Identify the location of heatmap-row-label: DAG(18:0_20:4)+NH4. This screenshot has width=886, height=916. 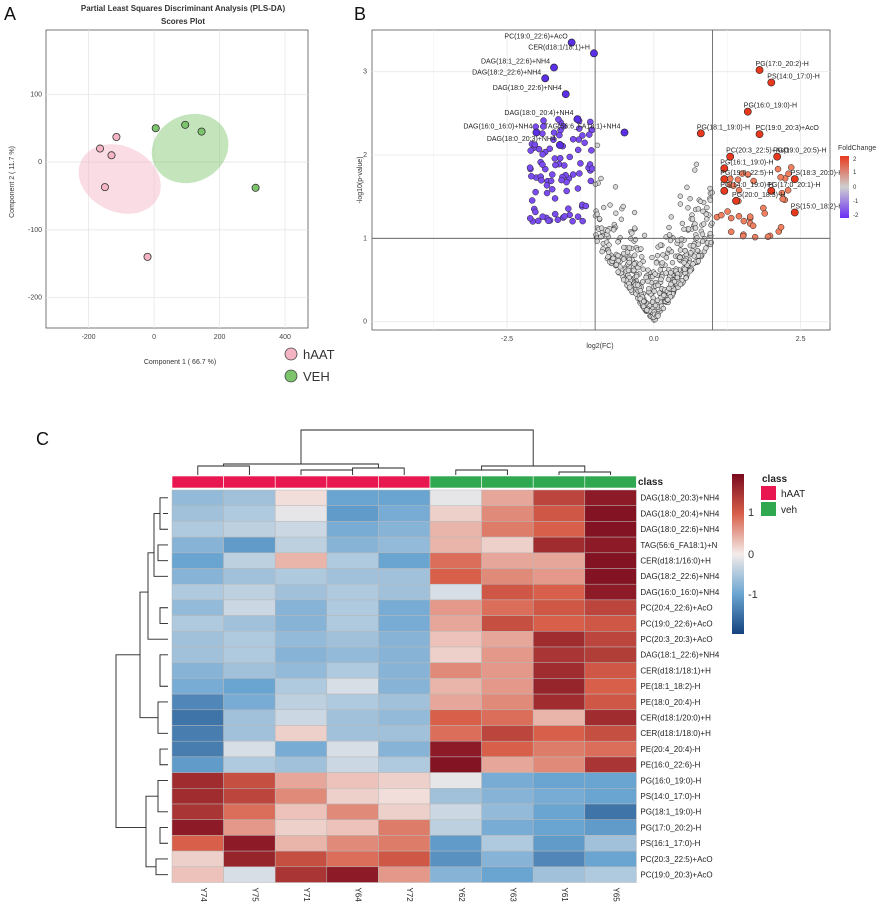
(679, 513).